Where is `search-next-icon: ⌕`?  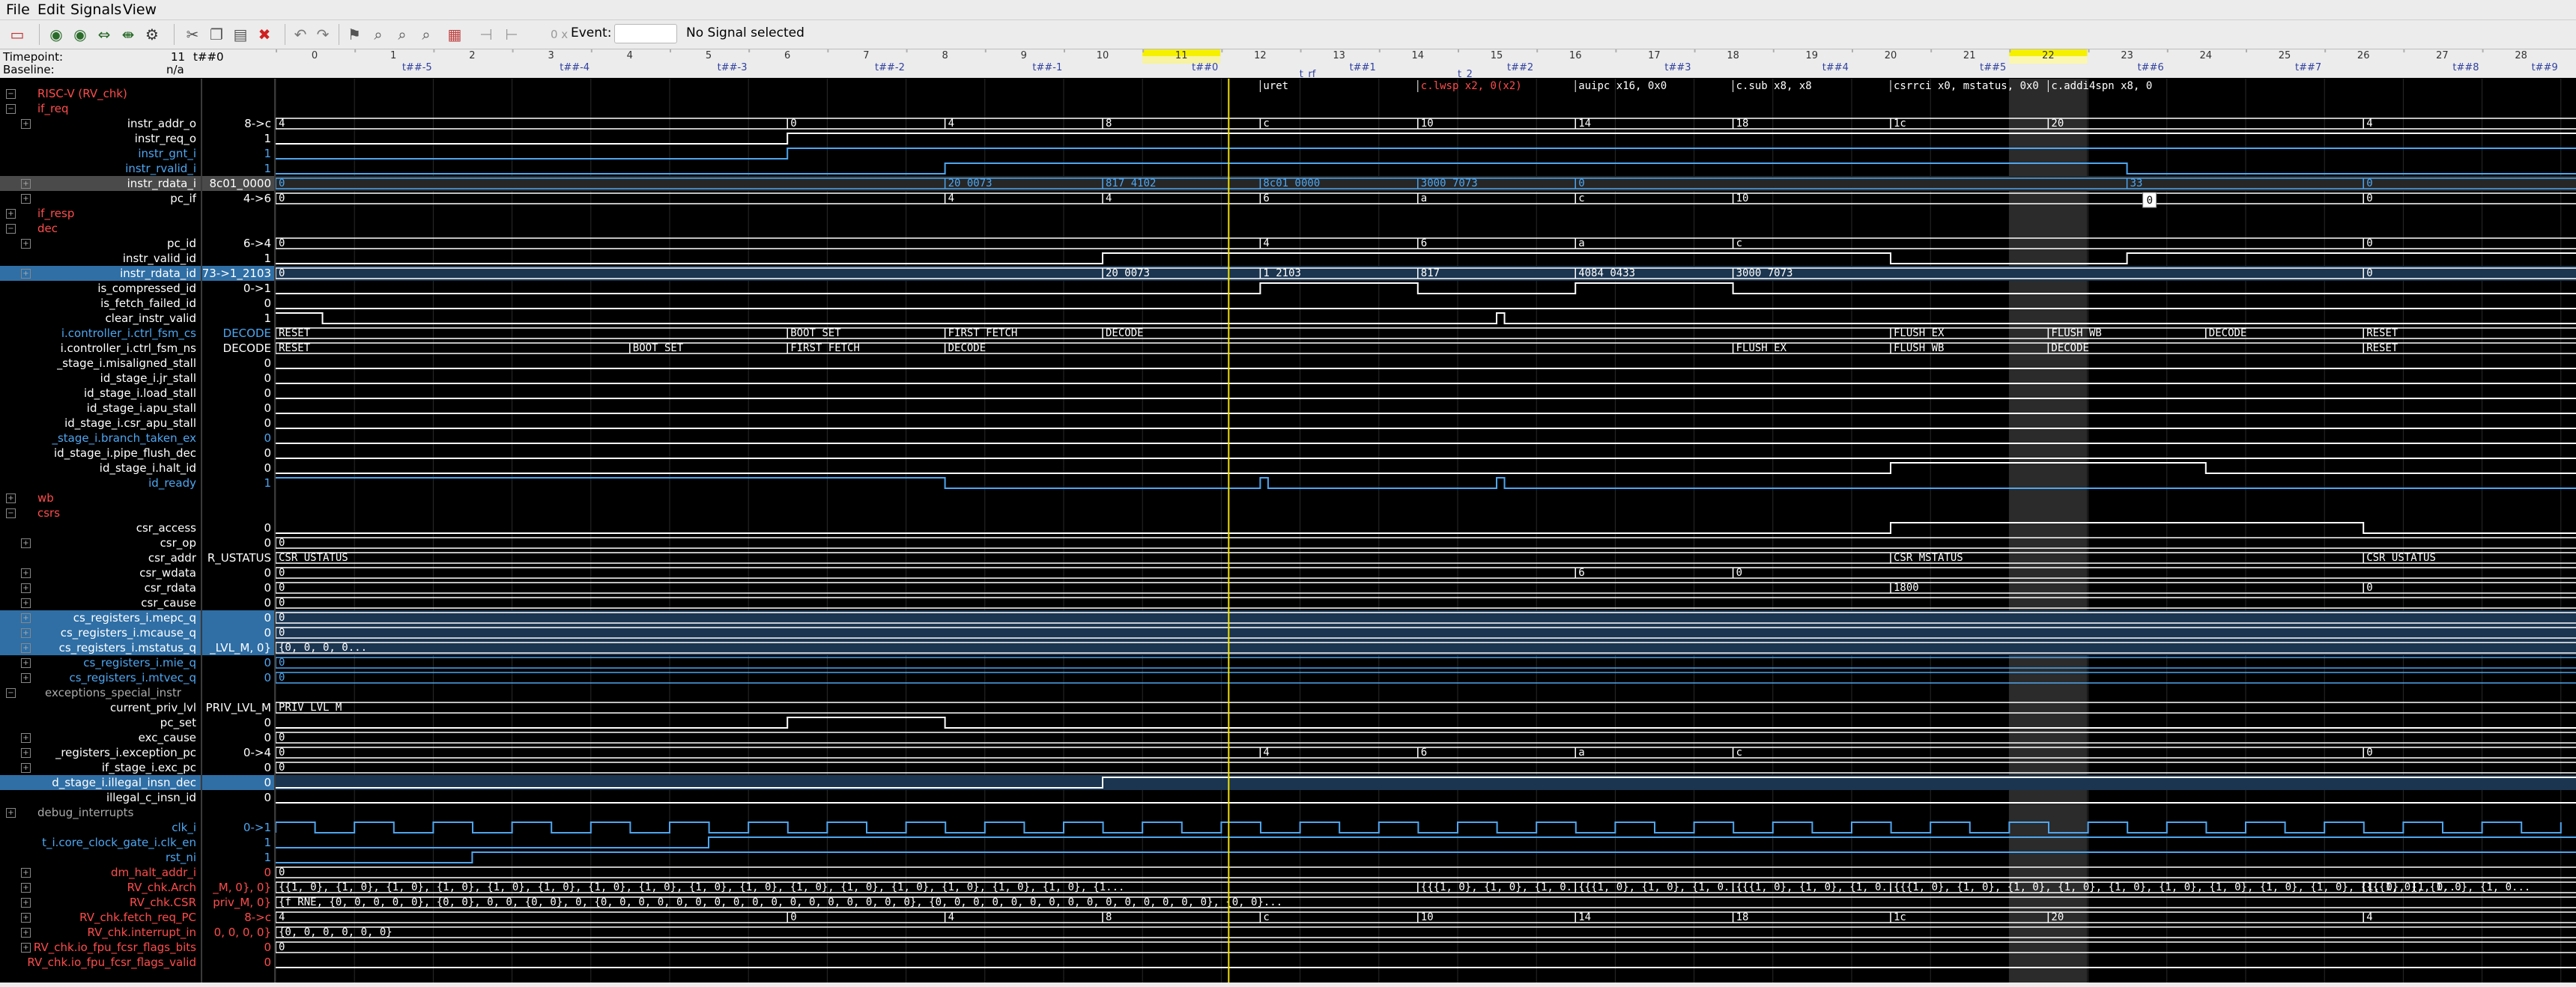 search-next-icon: ⌕ is located at coordinates (427, 34).